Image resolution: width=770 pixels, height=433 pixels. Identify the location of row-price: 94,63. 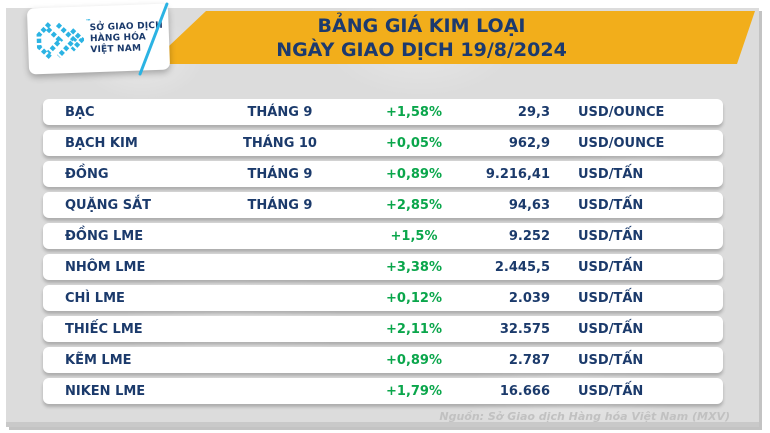
(529, 205).